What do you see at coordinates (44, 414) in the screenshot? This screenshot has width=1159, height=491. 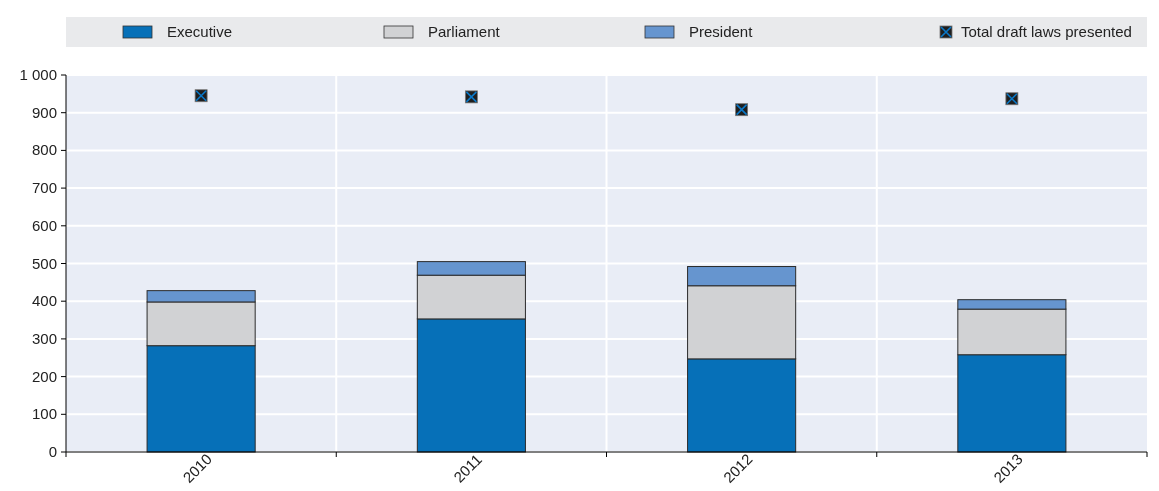 I see `y-tick-label: 100` at bounding box center [44, 414].